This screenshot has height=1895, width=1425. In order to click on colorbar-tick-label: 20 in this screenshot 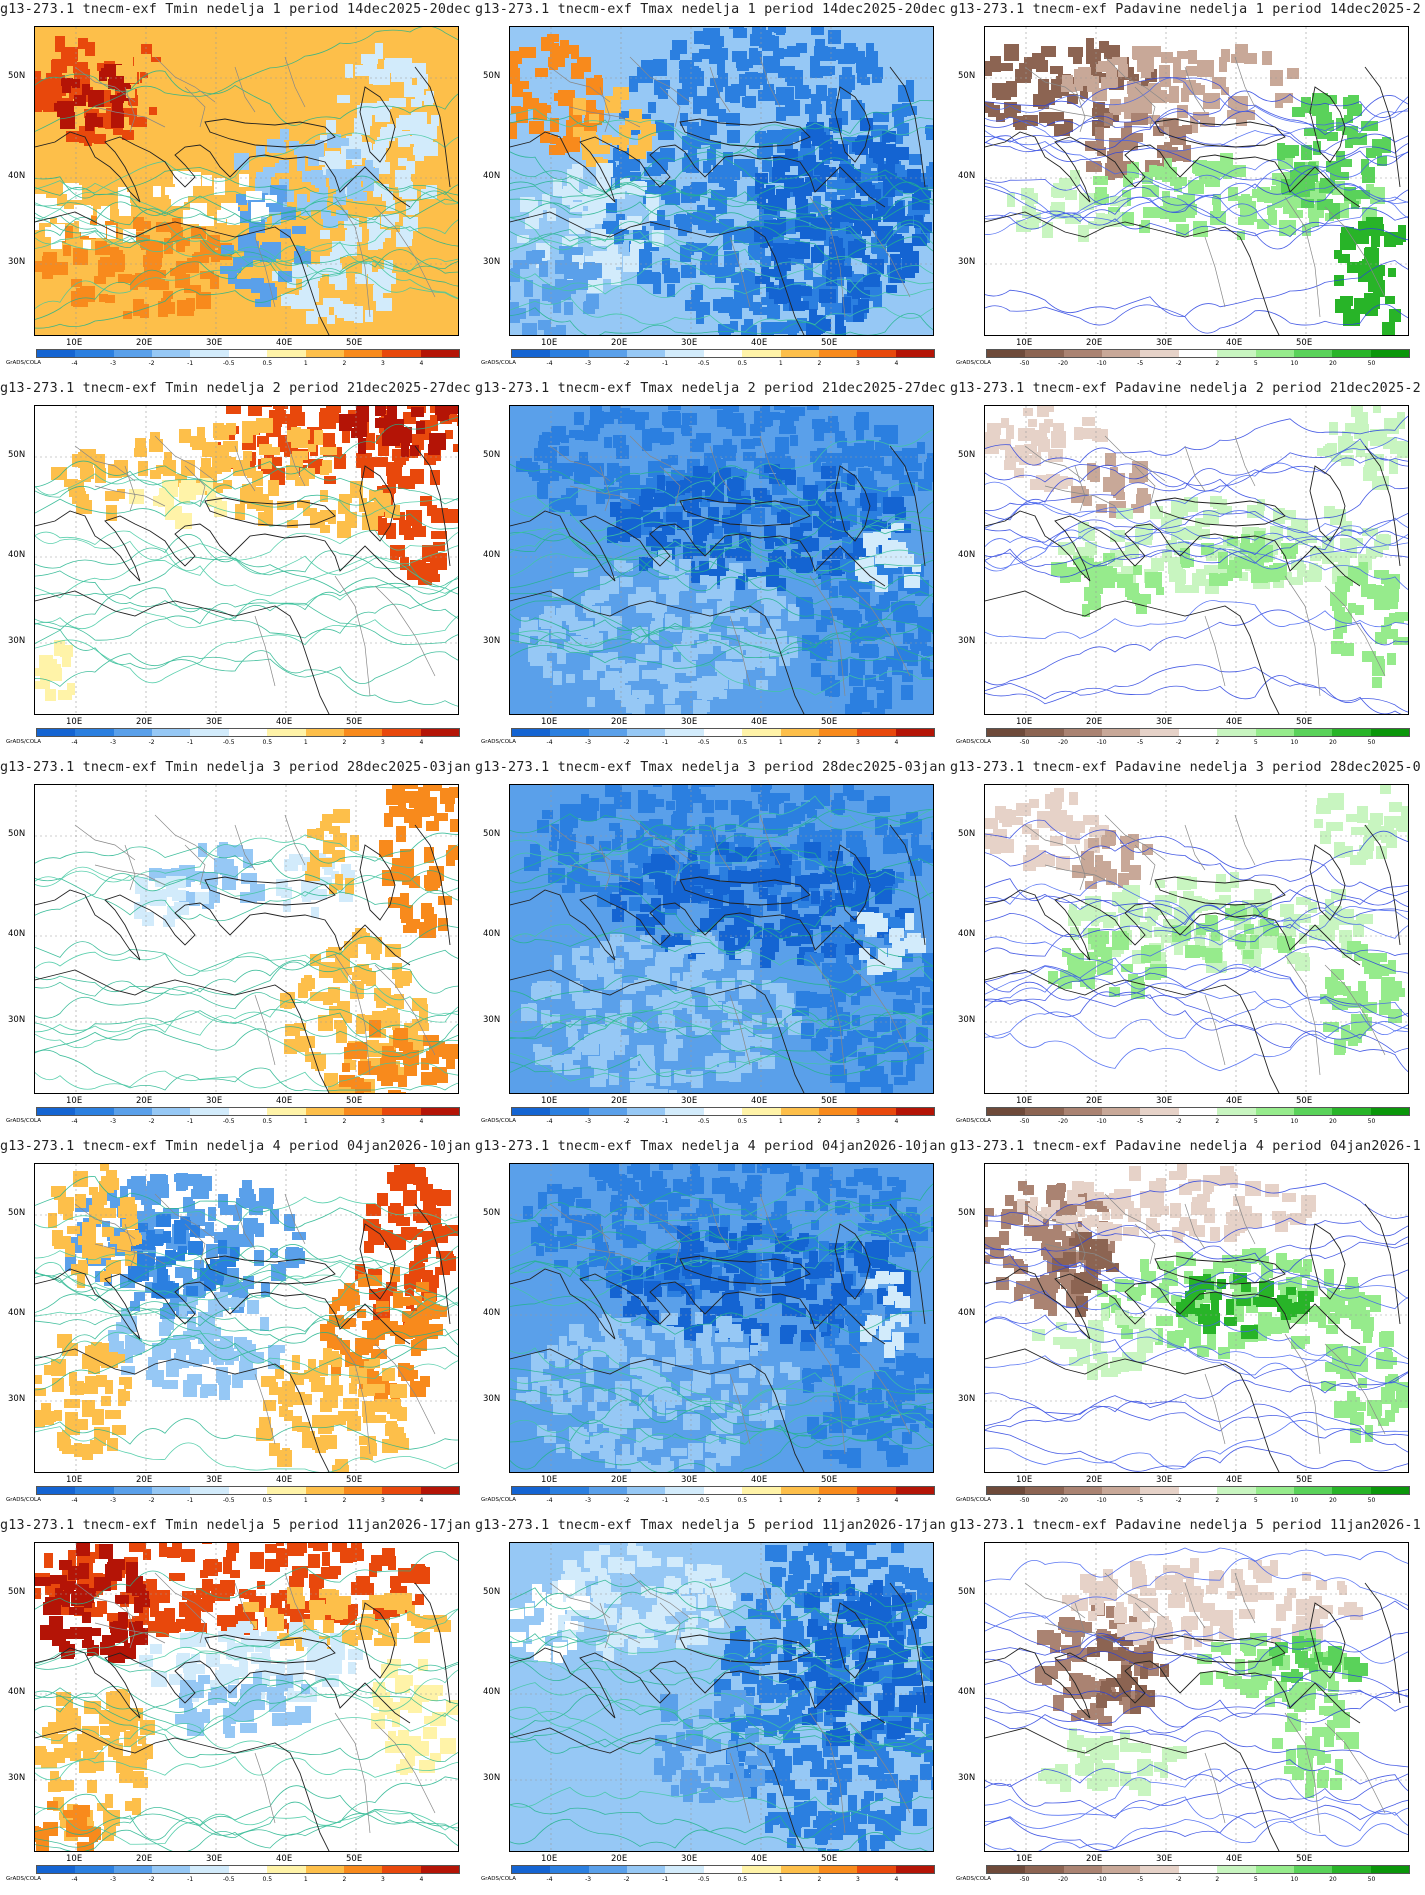, I will do `click(1333, 1879)`.